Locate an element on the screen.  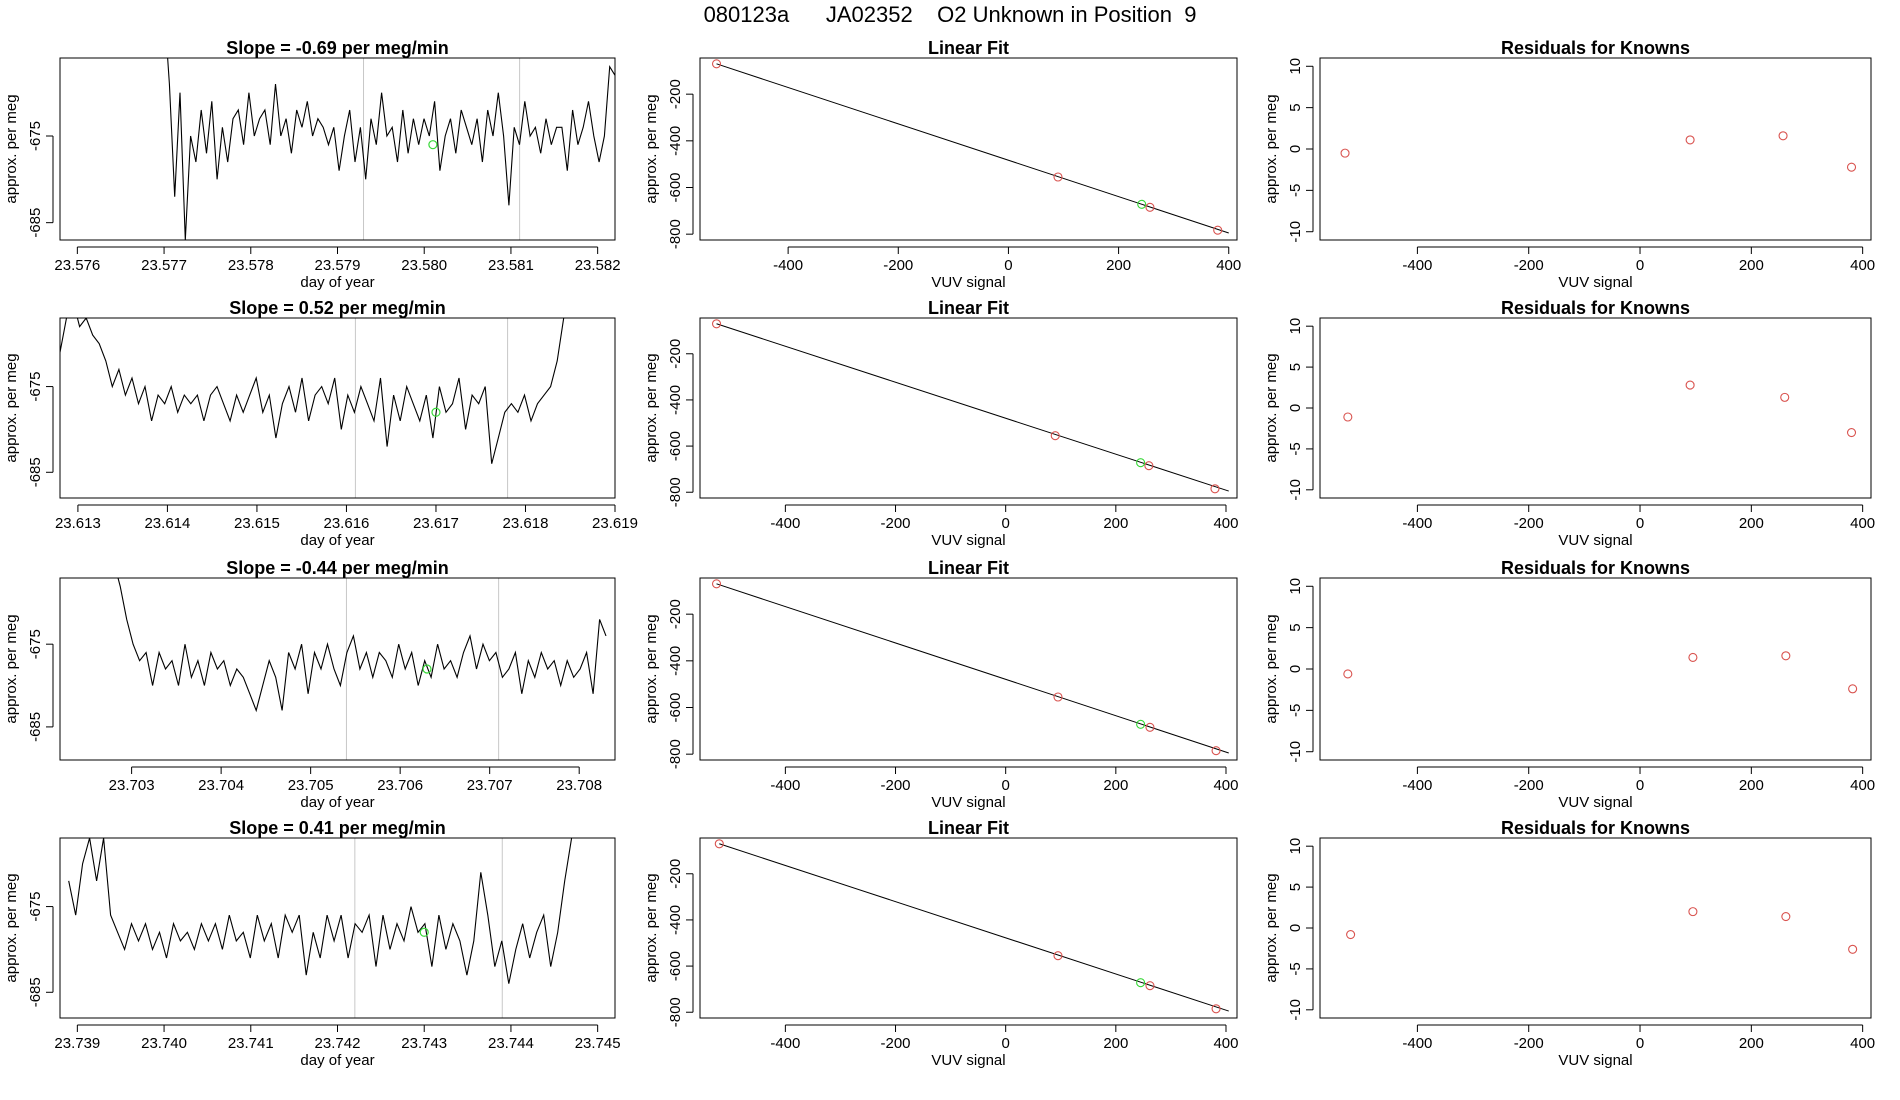
y-tick-label: -685 is located at coordinates (35, 992).